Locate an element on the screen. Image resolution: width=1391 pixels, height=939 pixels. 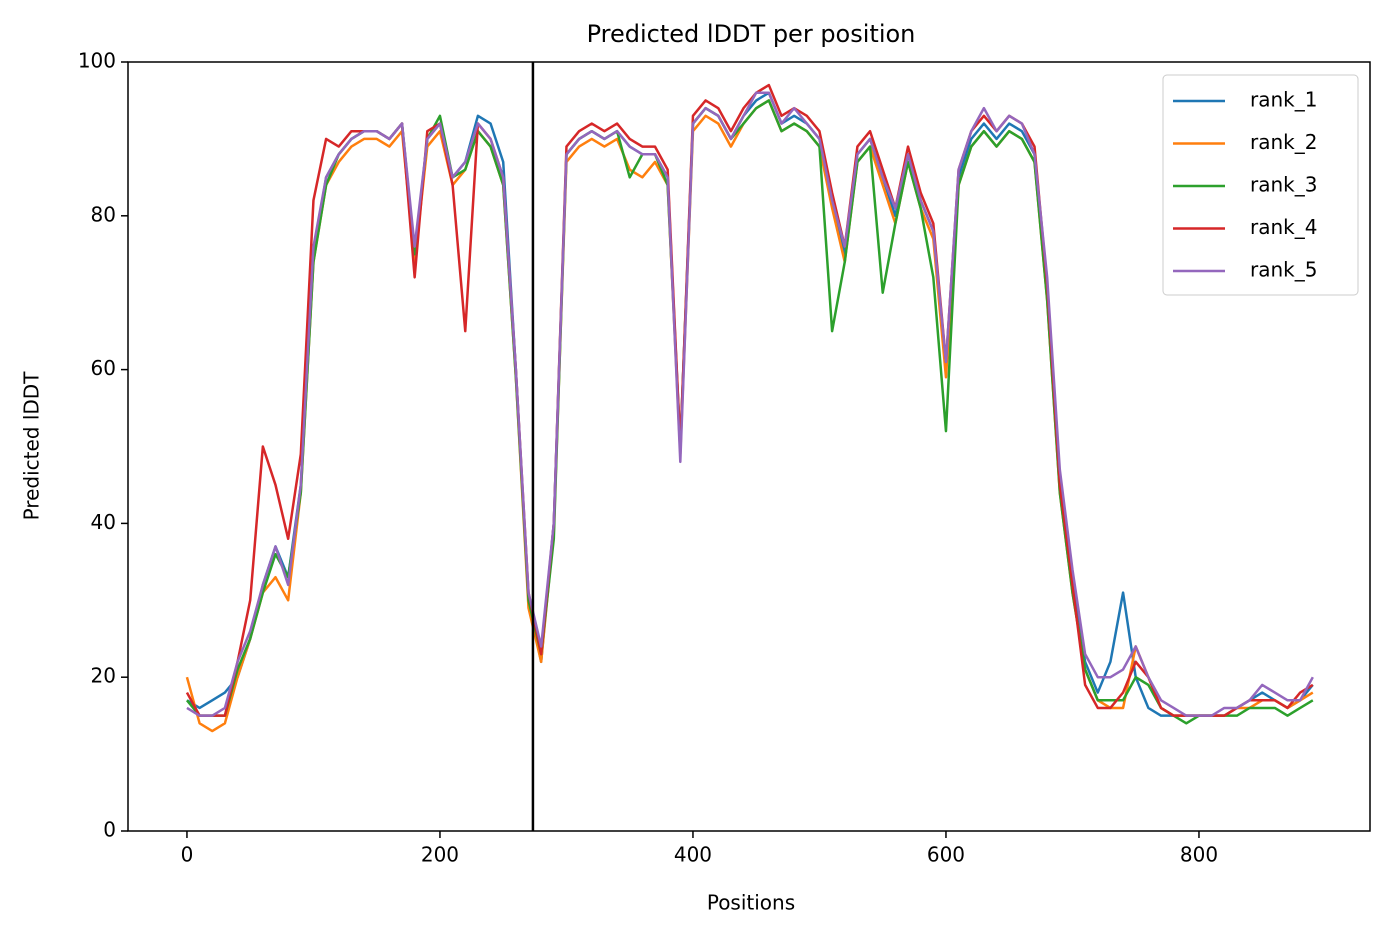
y-tick-label: 100 is located at coordinates (97, 61).